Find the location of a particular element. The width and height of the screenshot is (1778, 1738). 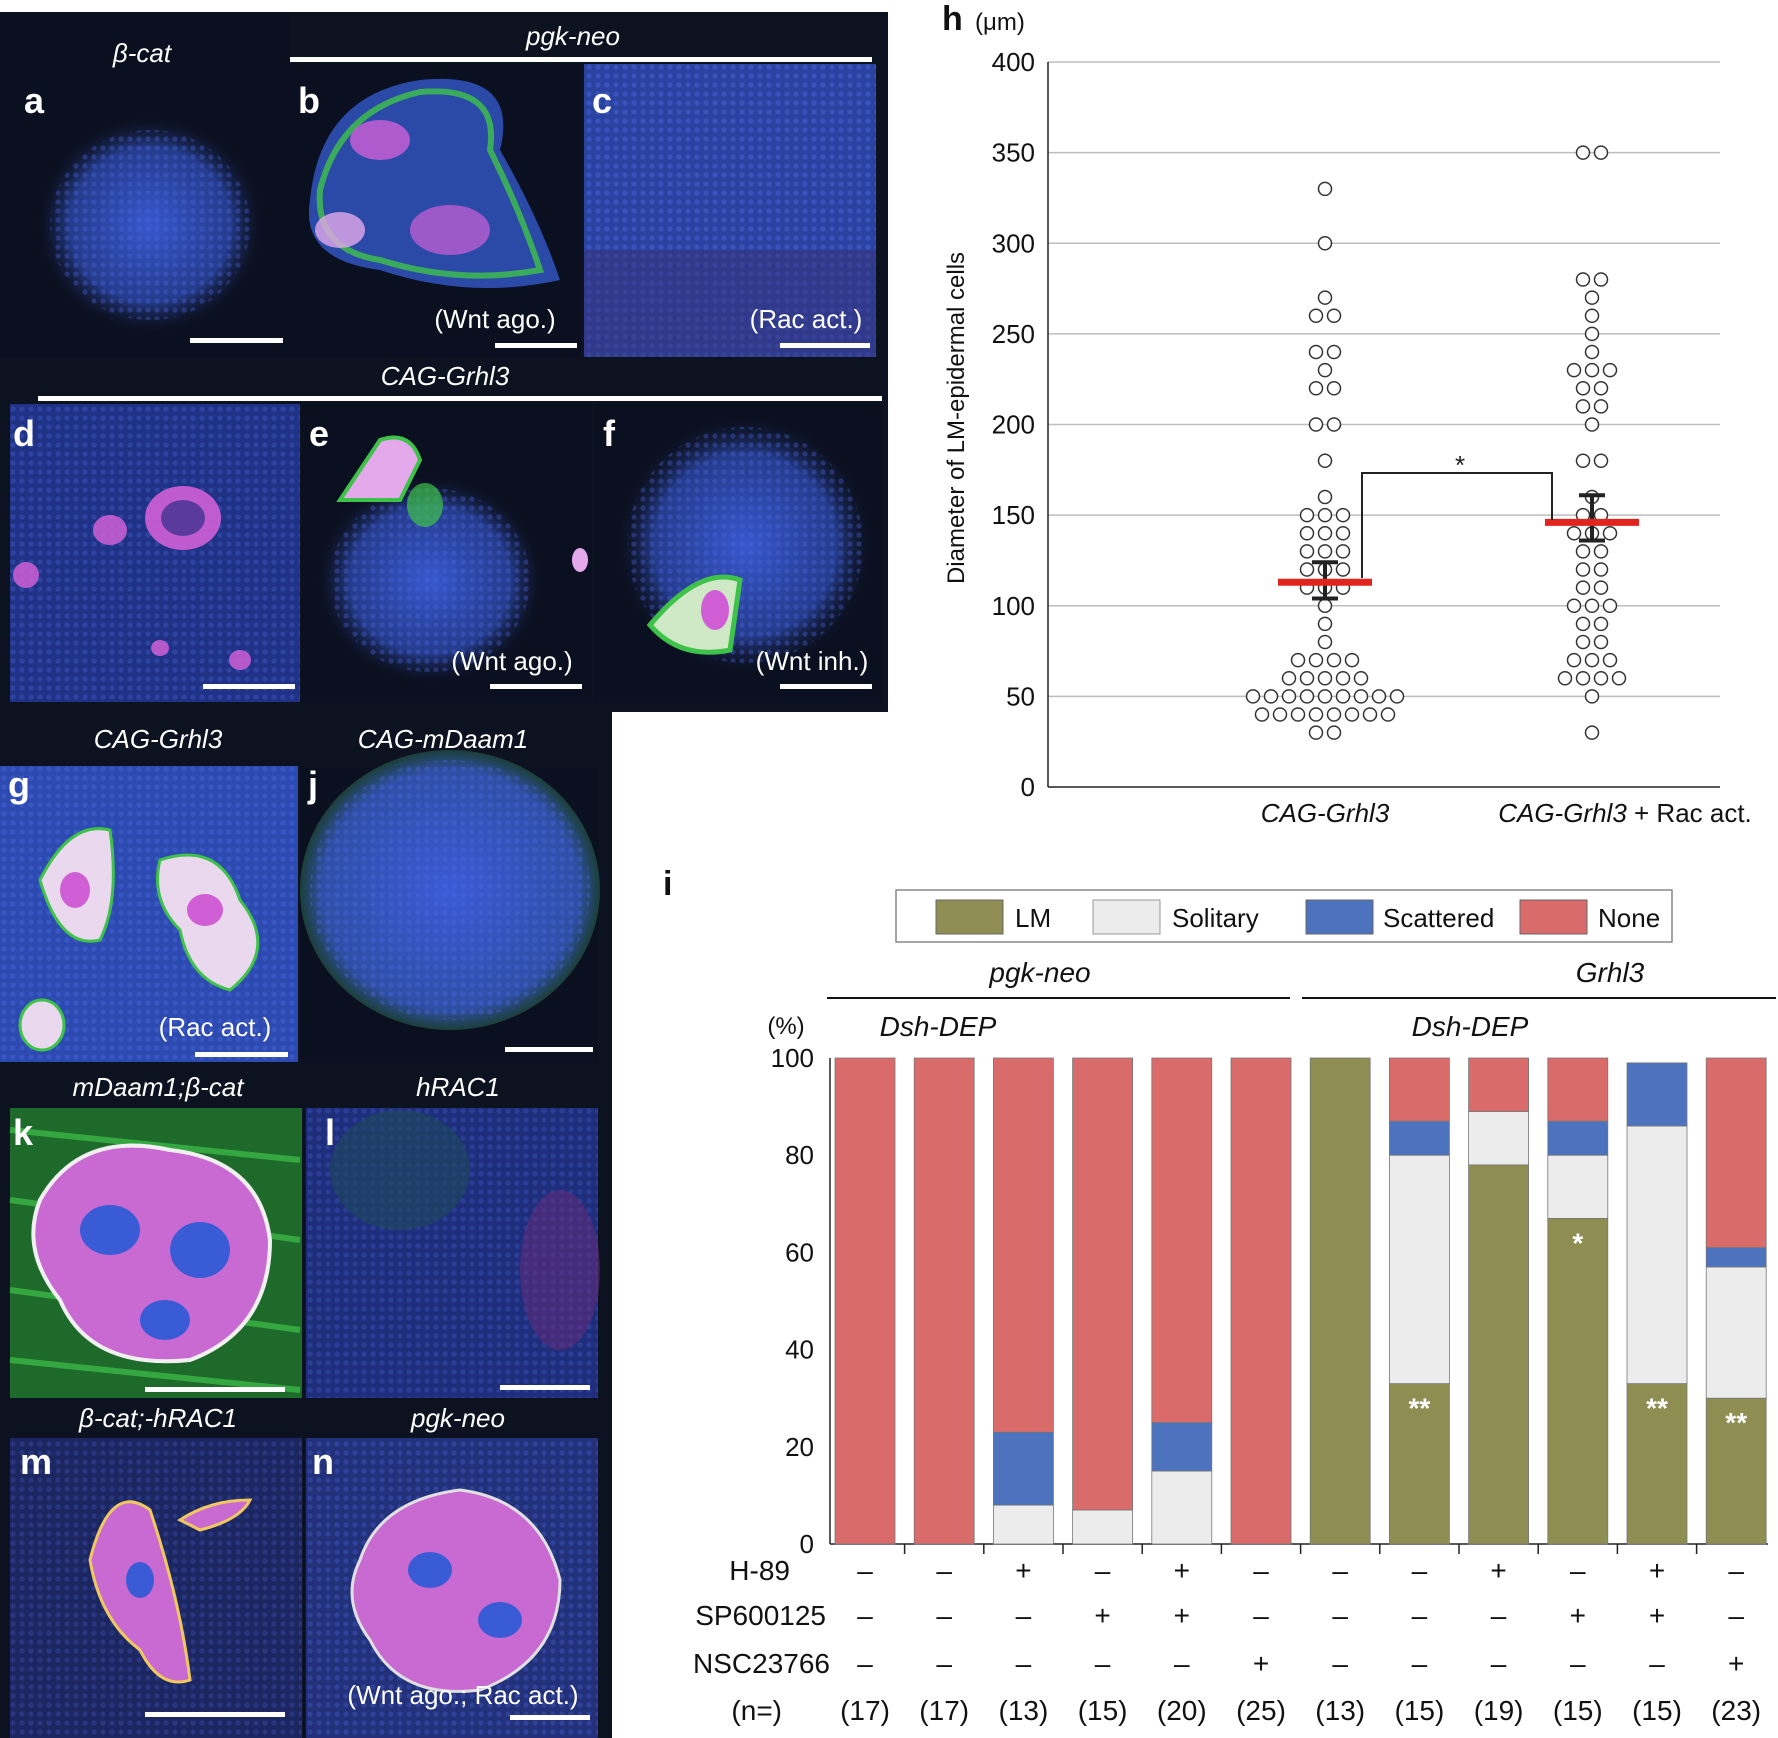

panel-letter-i: i is located at coordinates (667, 884).